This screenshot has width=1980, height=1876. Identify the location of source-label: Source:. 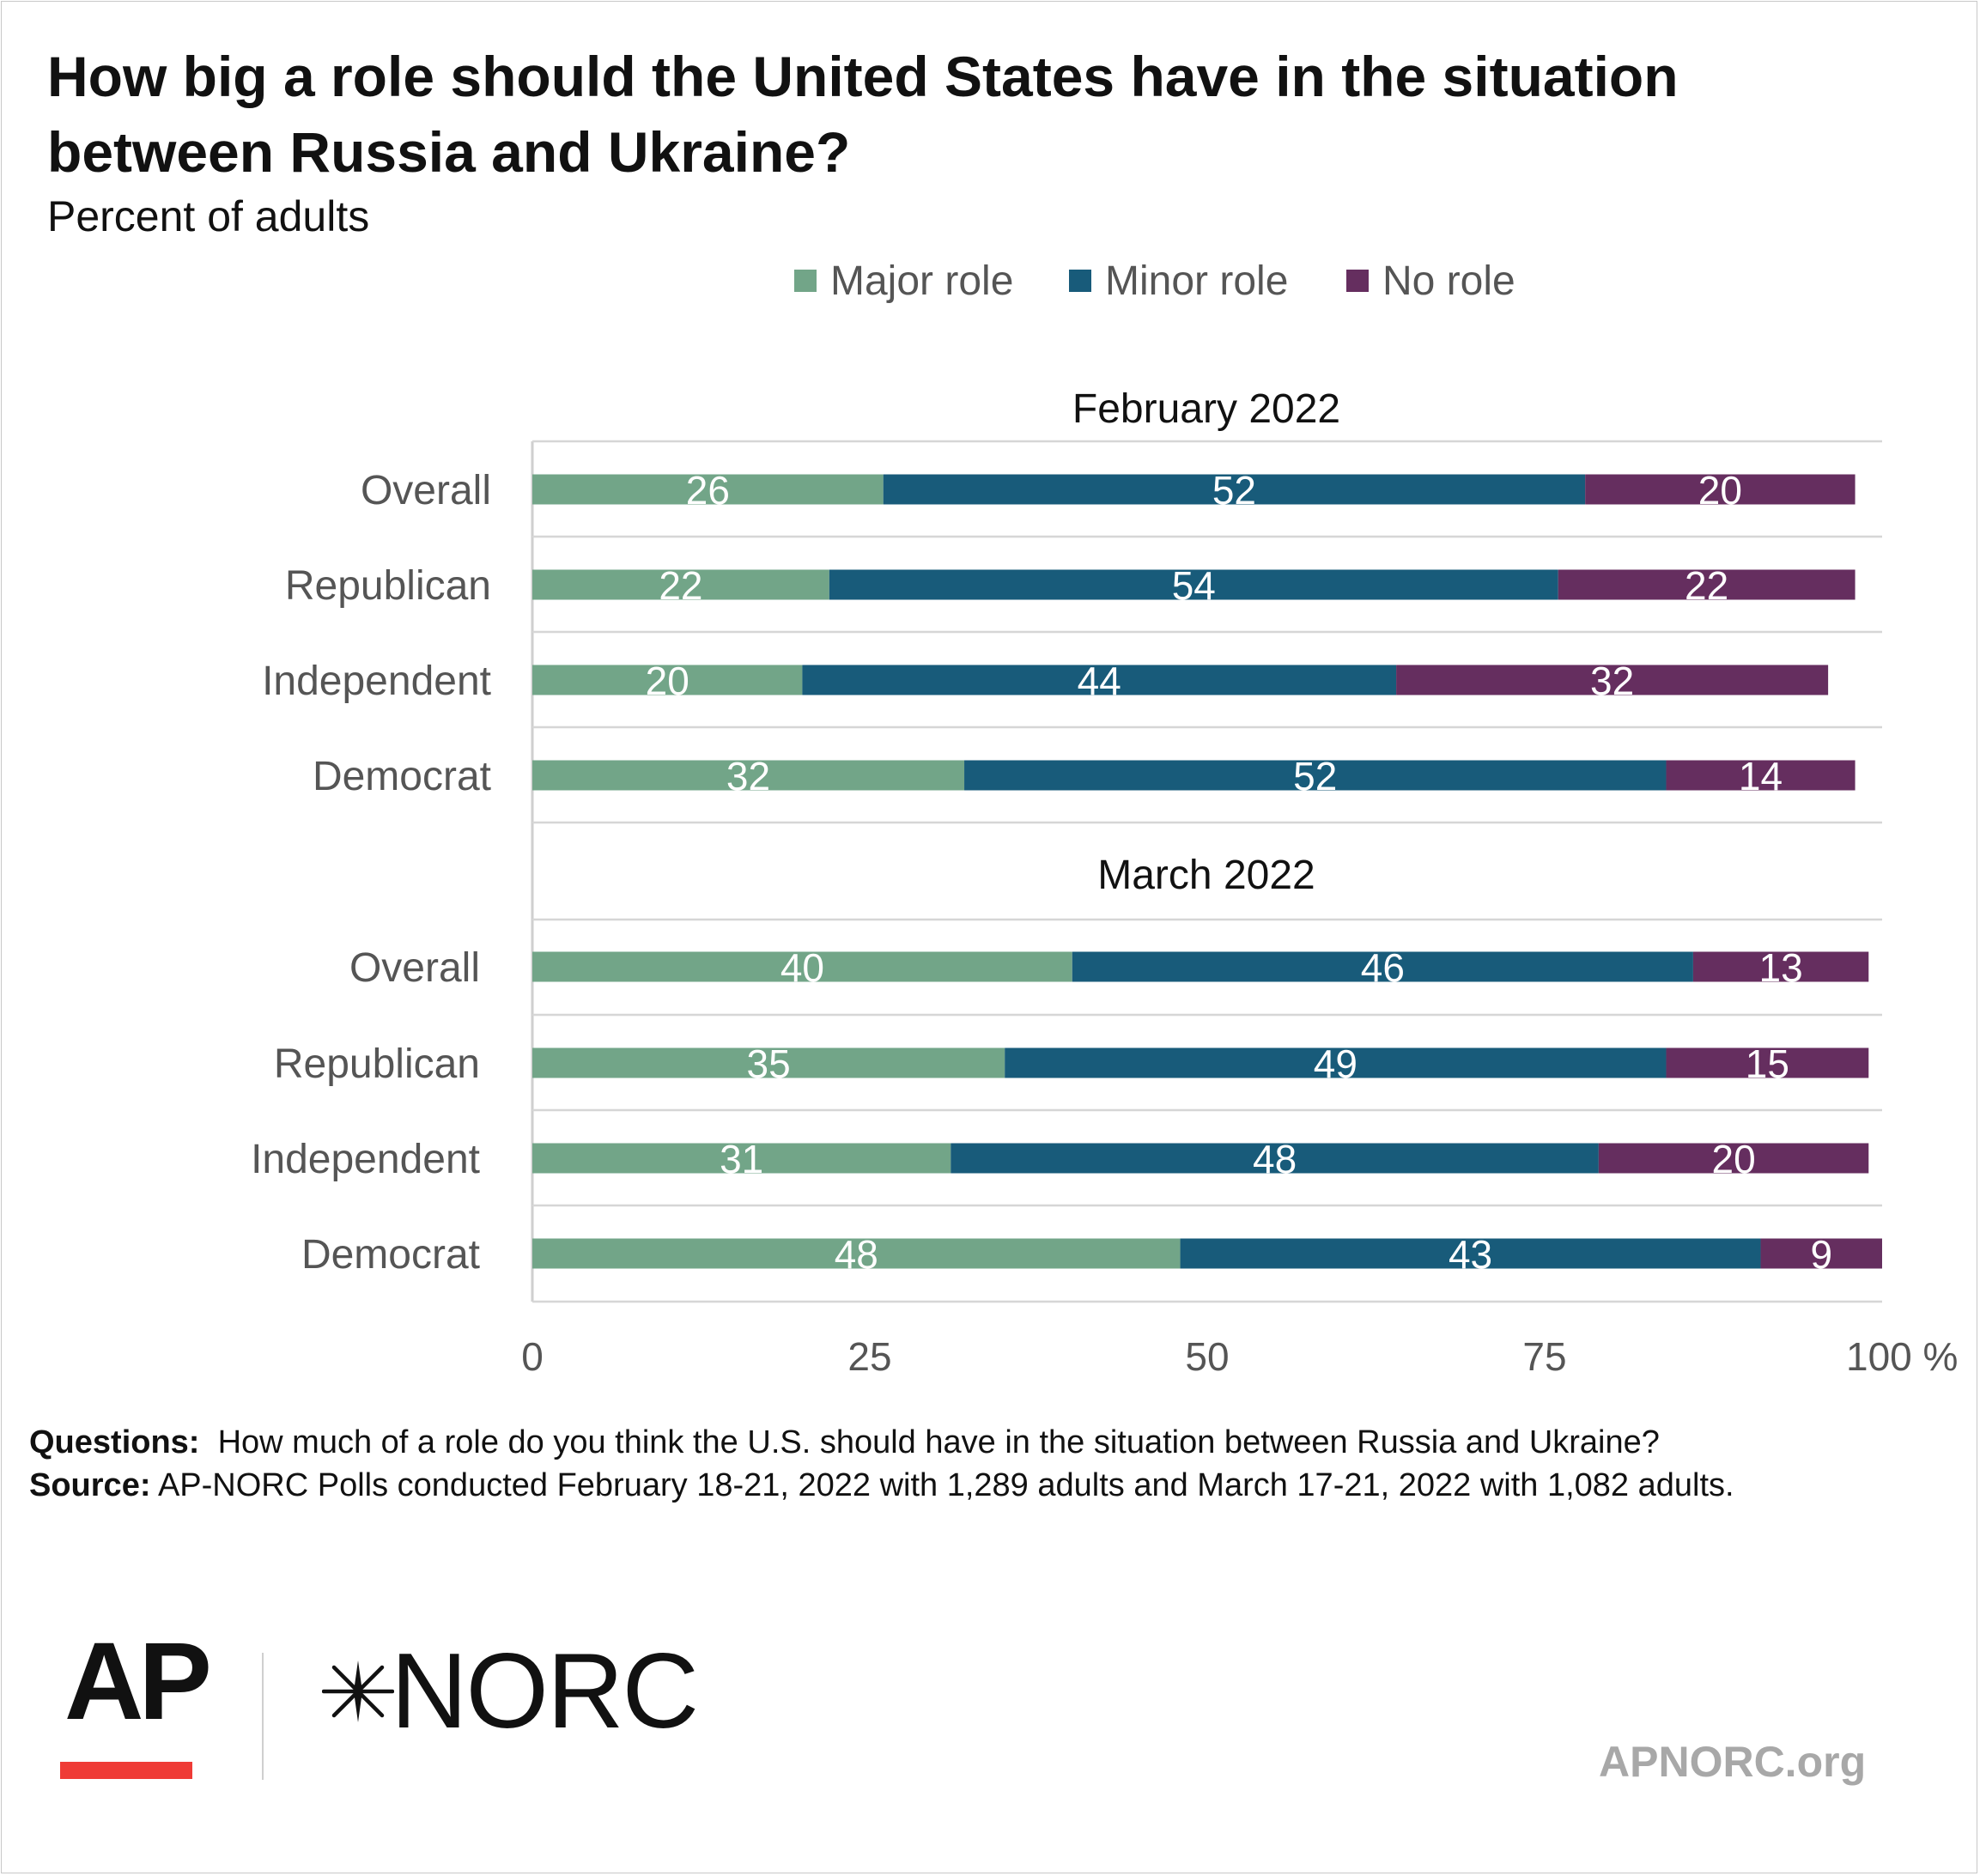
(90, 1485).